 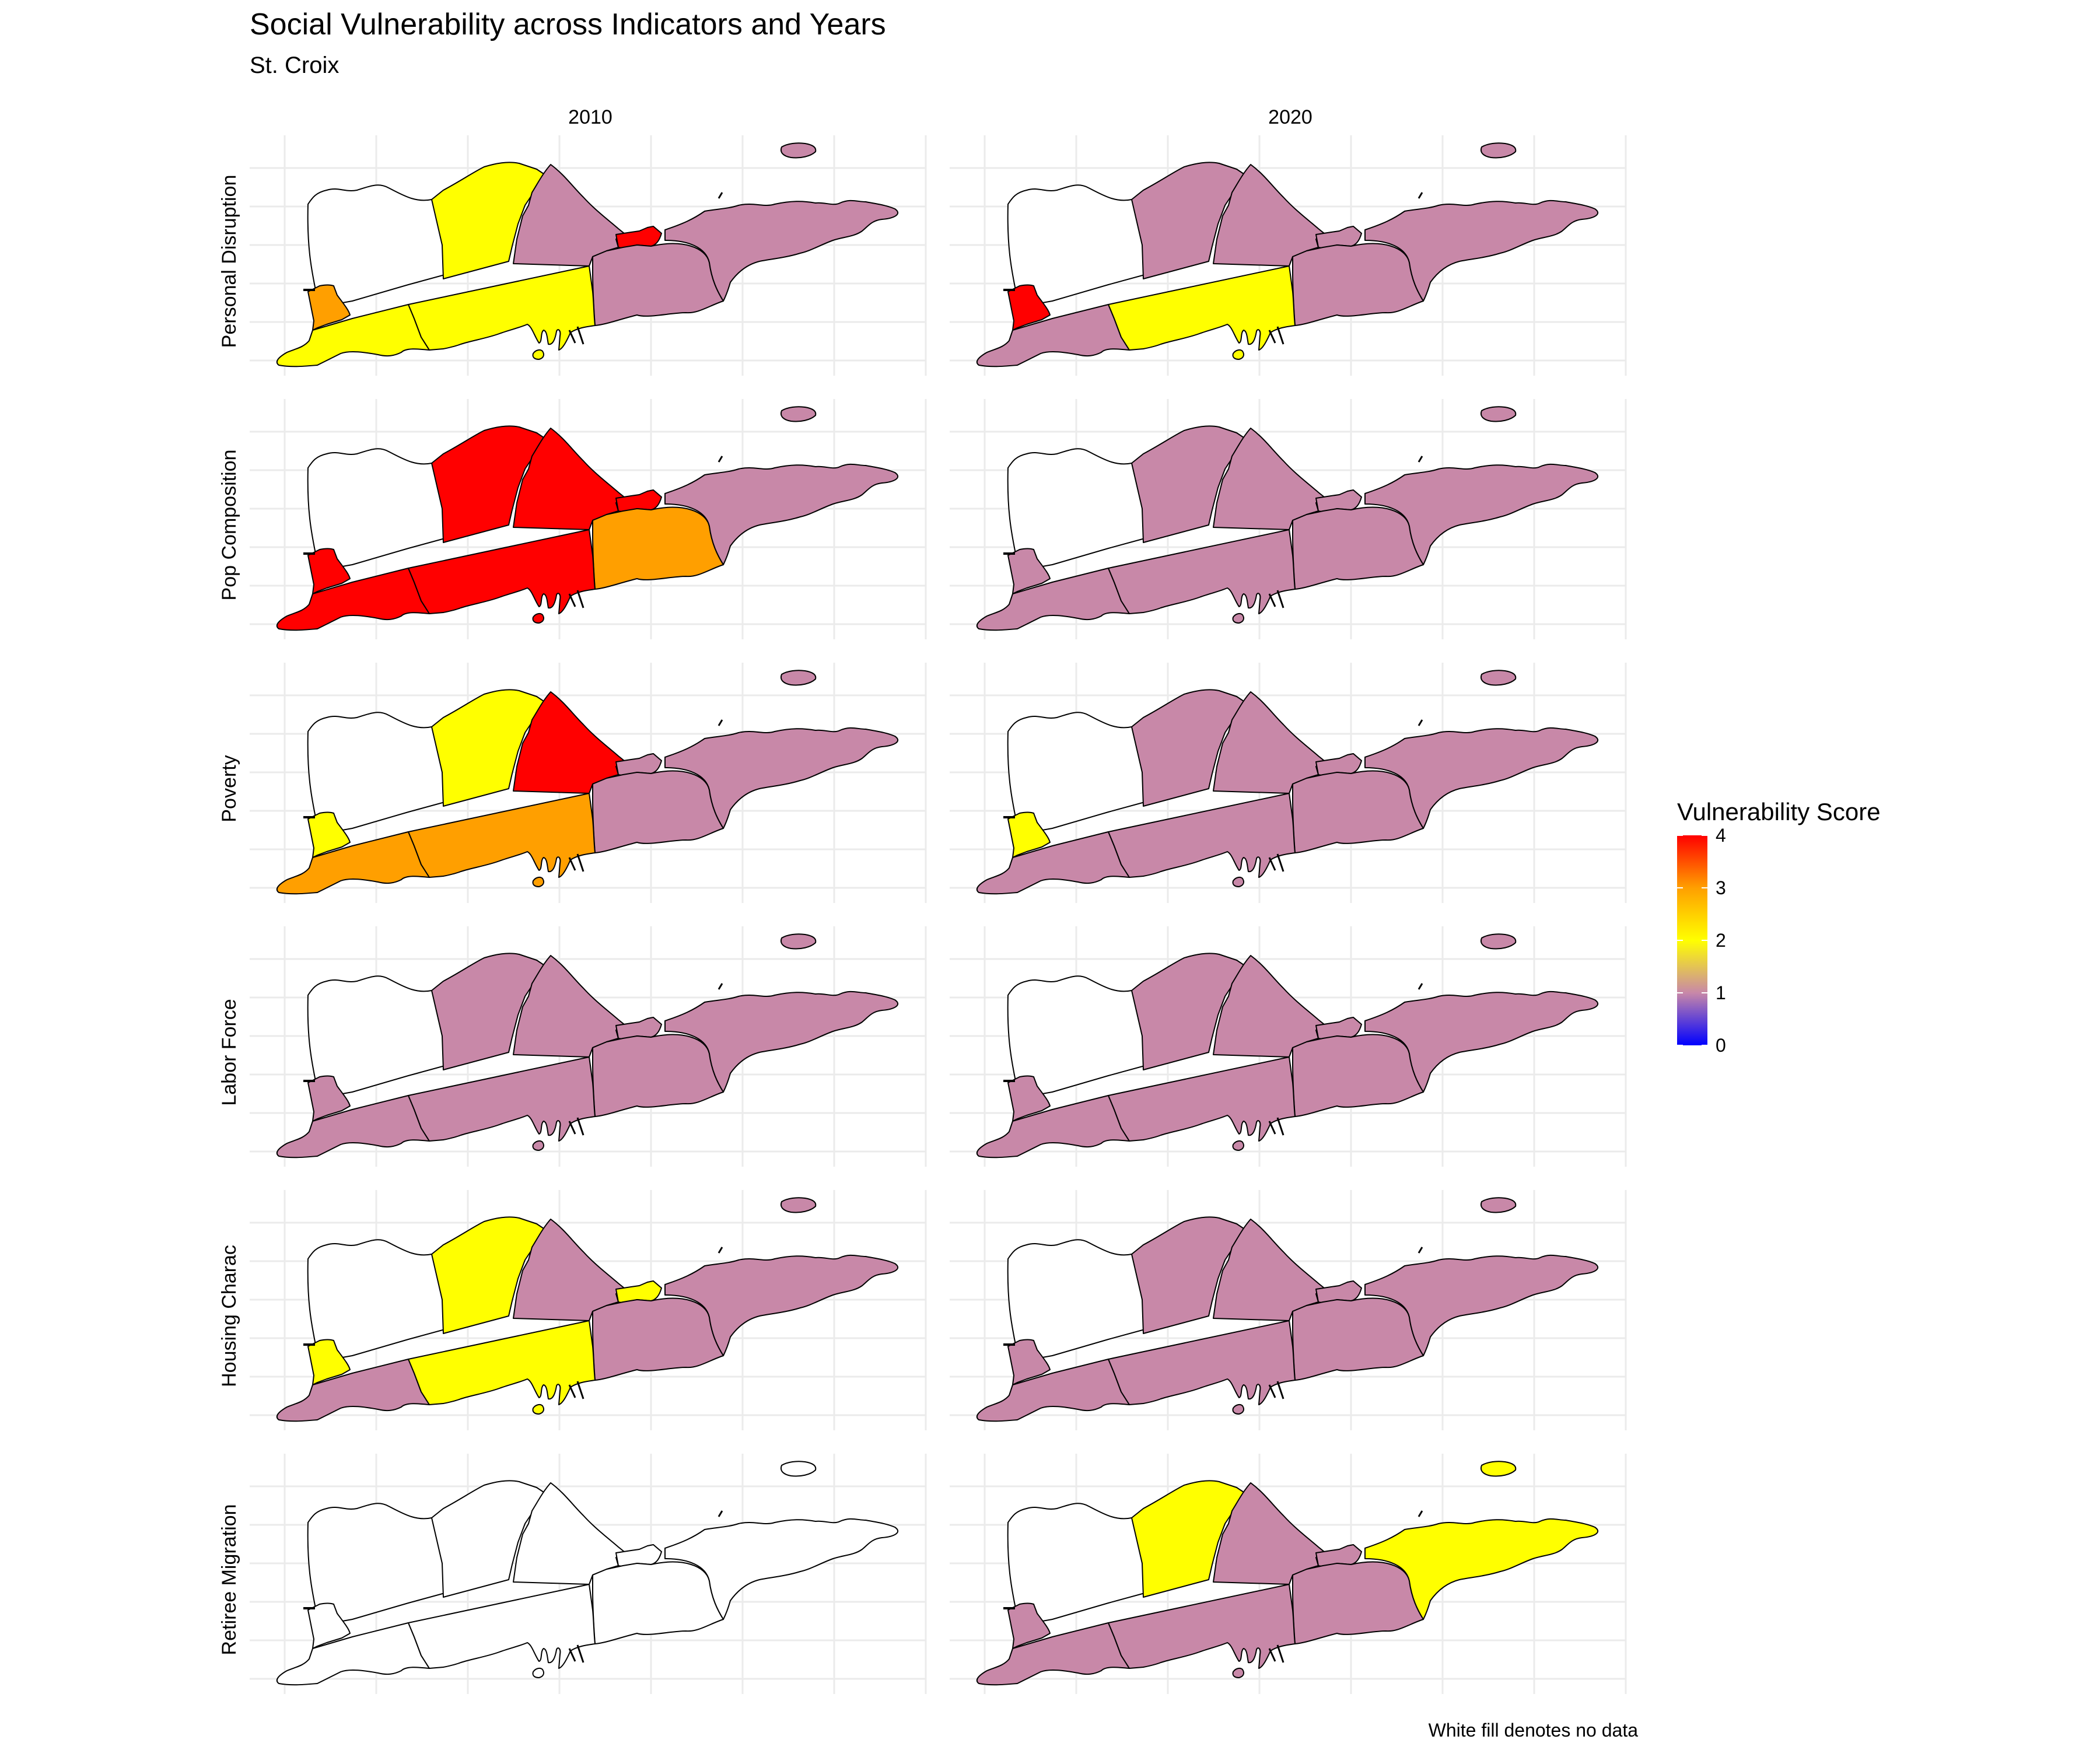 I want to click on facet-panel-pop-composition-2010, so click(x=588, y=519).